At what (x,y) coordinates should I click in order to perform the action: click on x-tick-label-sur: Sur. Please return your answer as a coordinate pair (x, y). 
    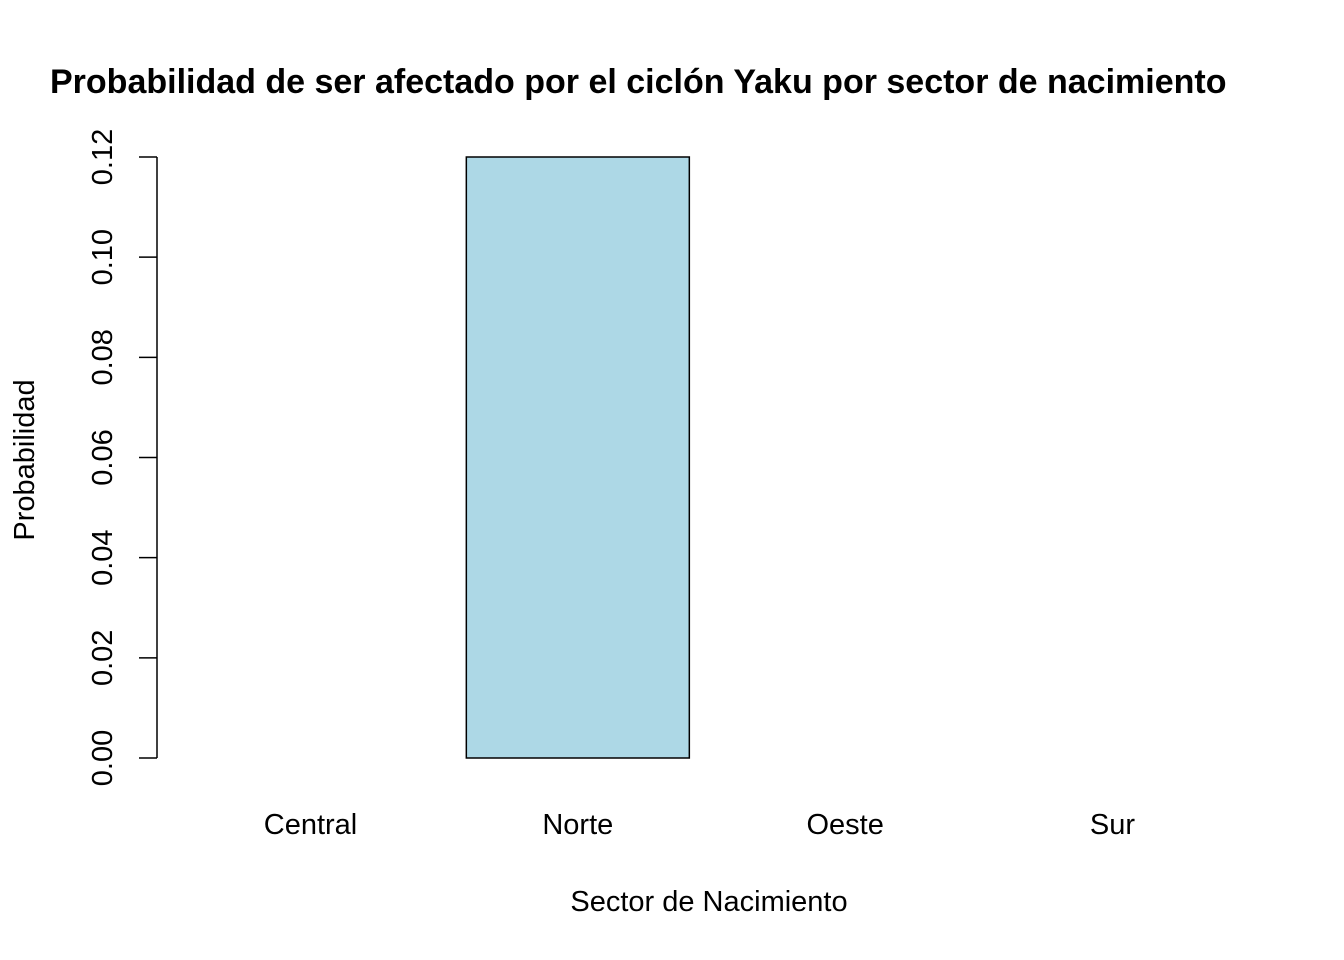
    Looking at the image, I should click on (1112, 825).